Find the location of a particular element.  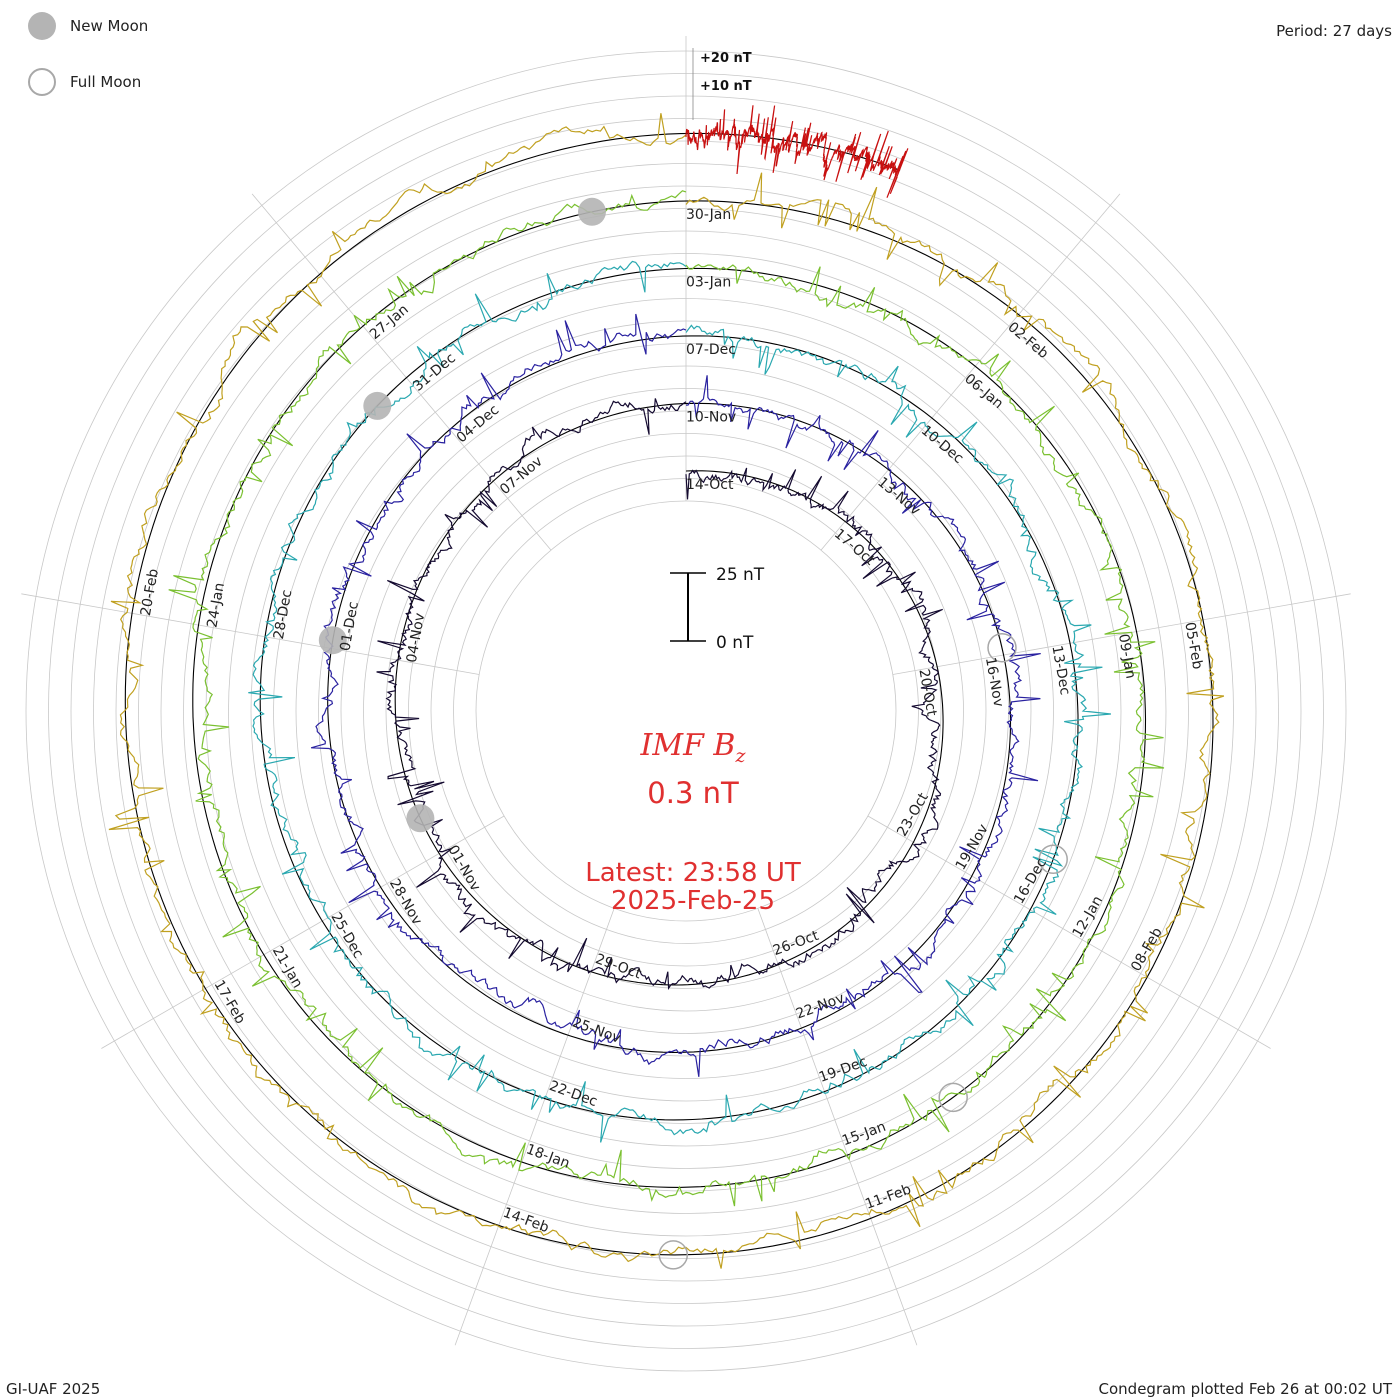

date-label: 24-Jan is located at coordinates (216, 605).